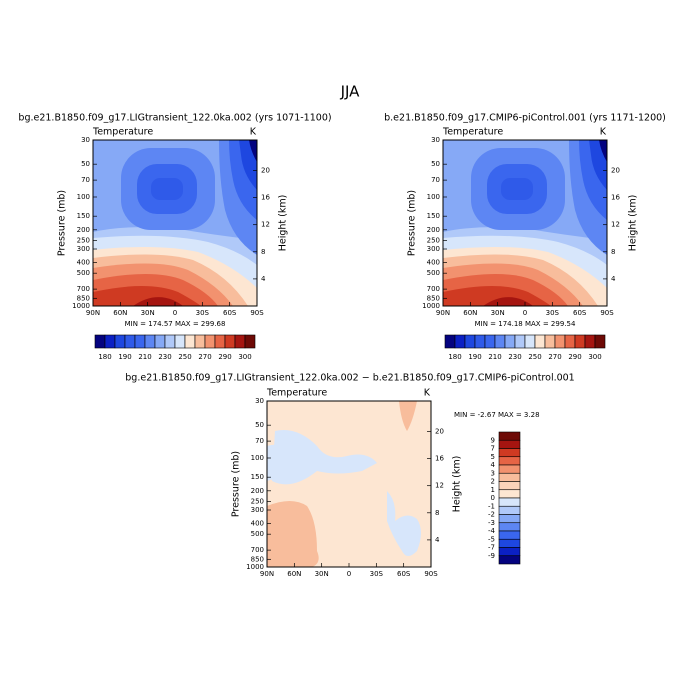 The width and height of the screenshot is (700, 700). What do you see at coordinates (493, 449) in the screenshot?
I see `colorbar-label: 7` at bounding box center [493, 449].